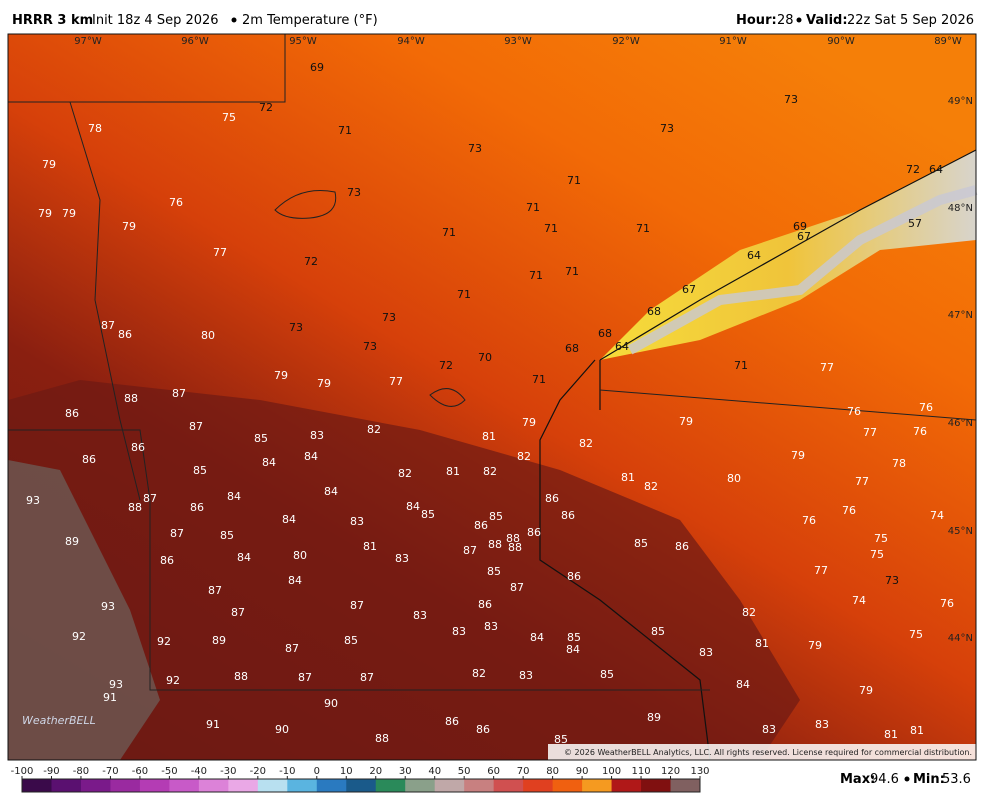 This screenshot has width=984, height=812. What do you see at coordinates (572, 348) in the screenshot?
I see `temperature-label: 68` at bounding box center [572, 348].